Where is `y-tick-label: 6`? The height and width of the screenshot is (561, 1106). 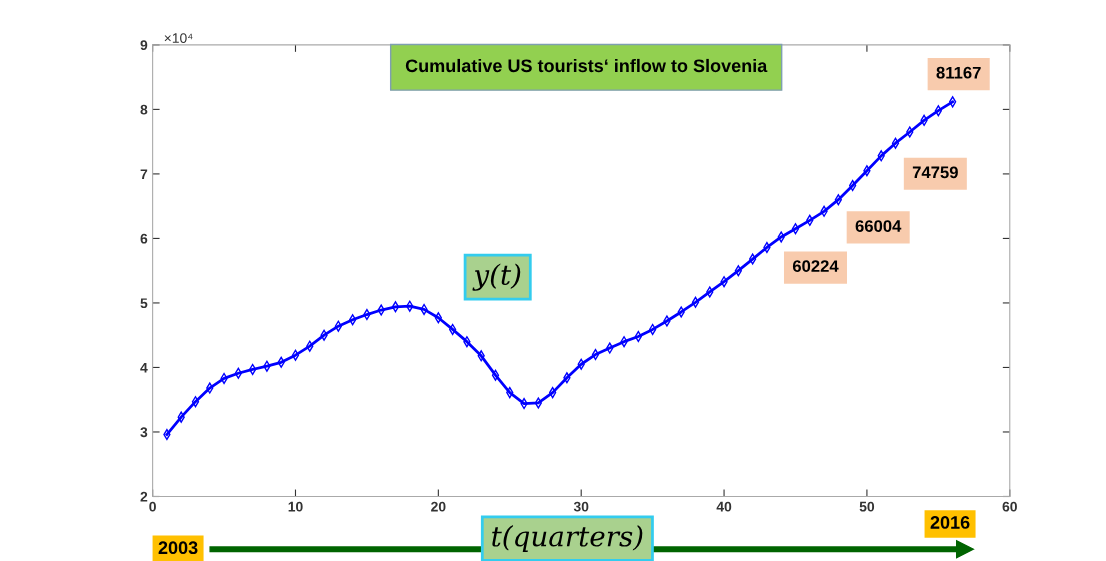
y-tick-label: 6 is located at coordinates (144, 238).